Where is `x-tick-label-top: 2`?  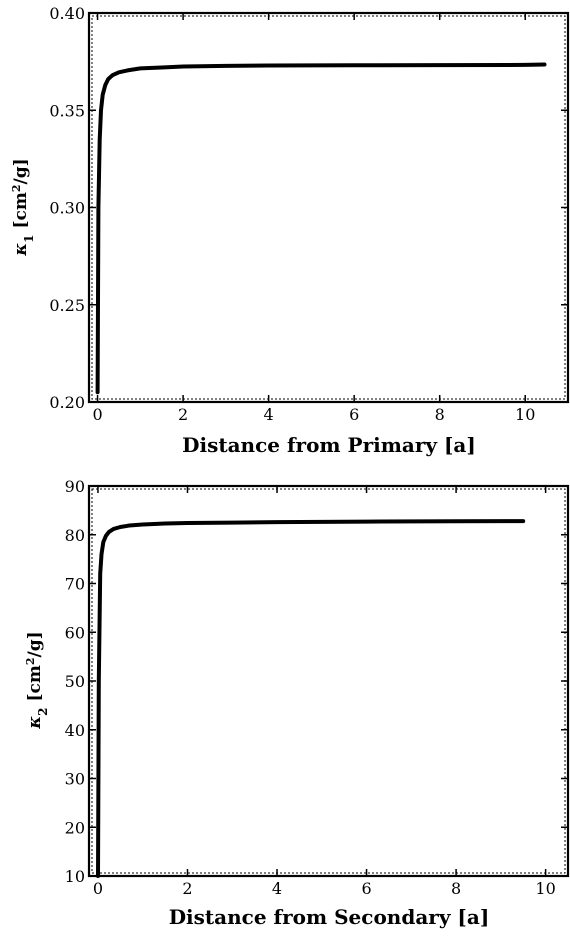 x-tick-label-top: 2 is located at coordinates (183, 414).